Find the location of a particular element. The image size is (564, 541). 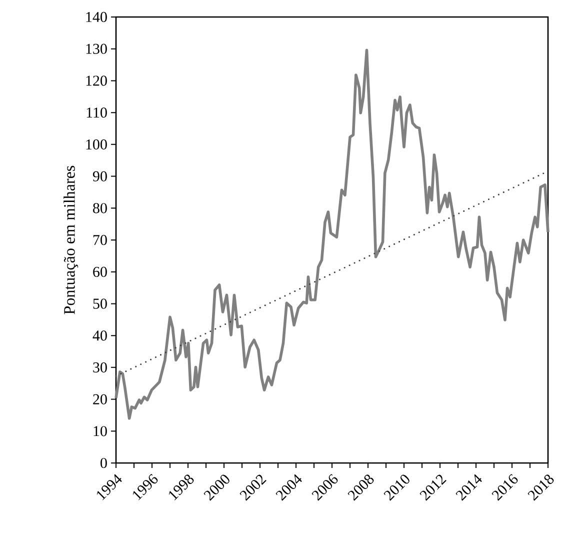

y-axis-title: Pontuação em milhares is located at coordinates (71, 240).